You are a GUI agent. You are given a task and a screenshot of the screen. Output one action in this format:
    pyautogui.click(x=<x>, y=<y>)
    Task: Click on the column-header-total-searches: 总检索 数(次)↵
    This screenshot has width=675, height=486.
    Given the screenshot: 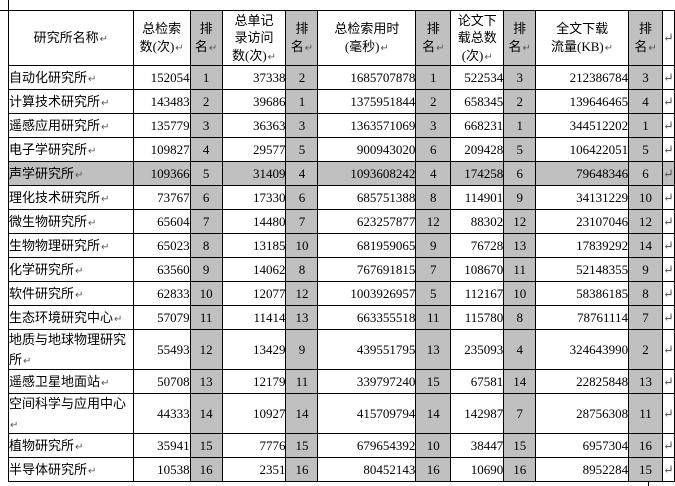 What is the action you would take?
    pyautogui.click(x=161, y=38)
    